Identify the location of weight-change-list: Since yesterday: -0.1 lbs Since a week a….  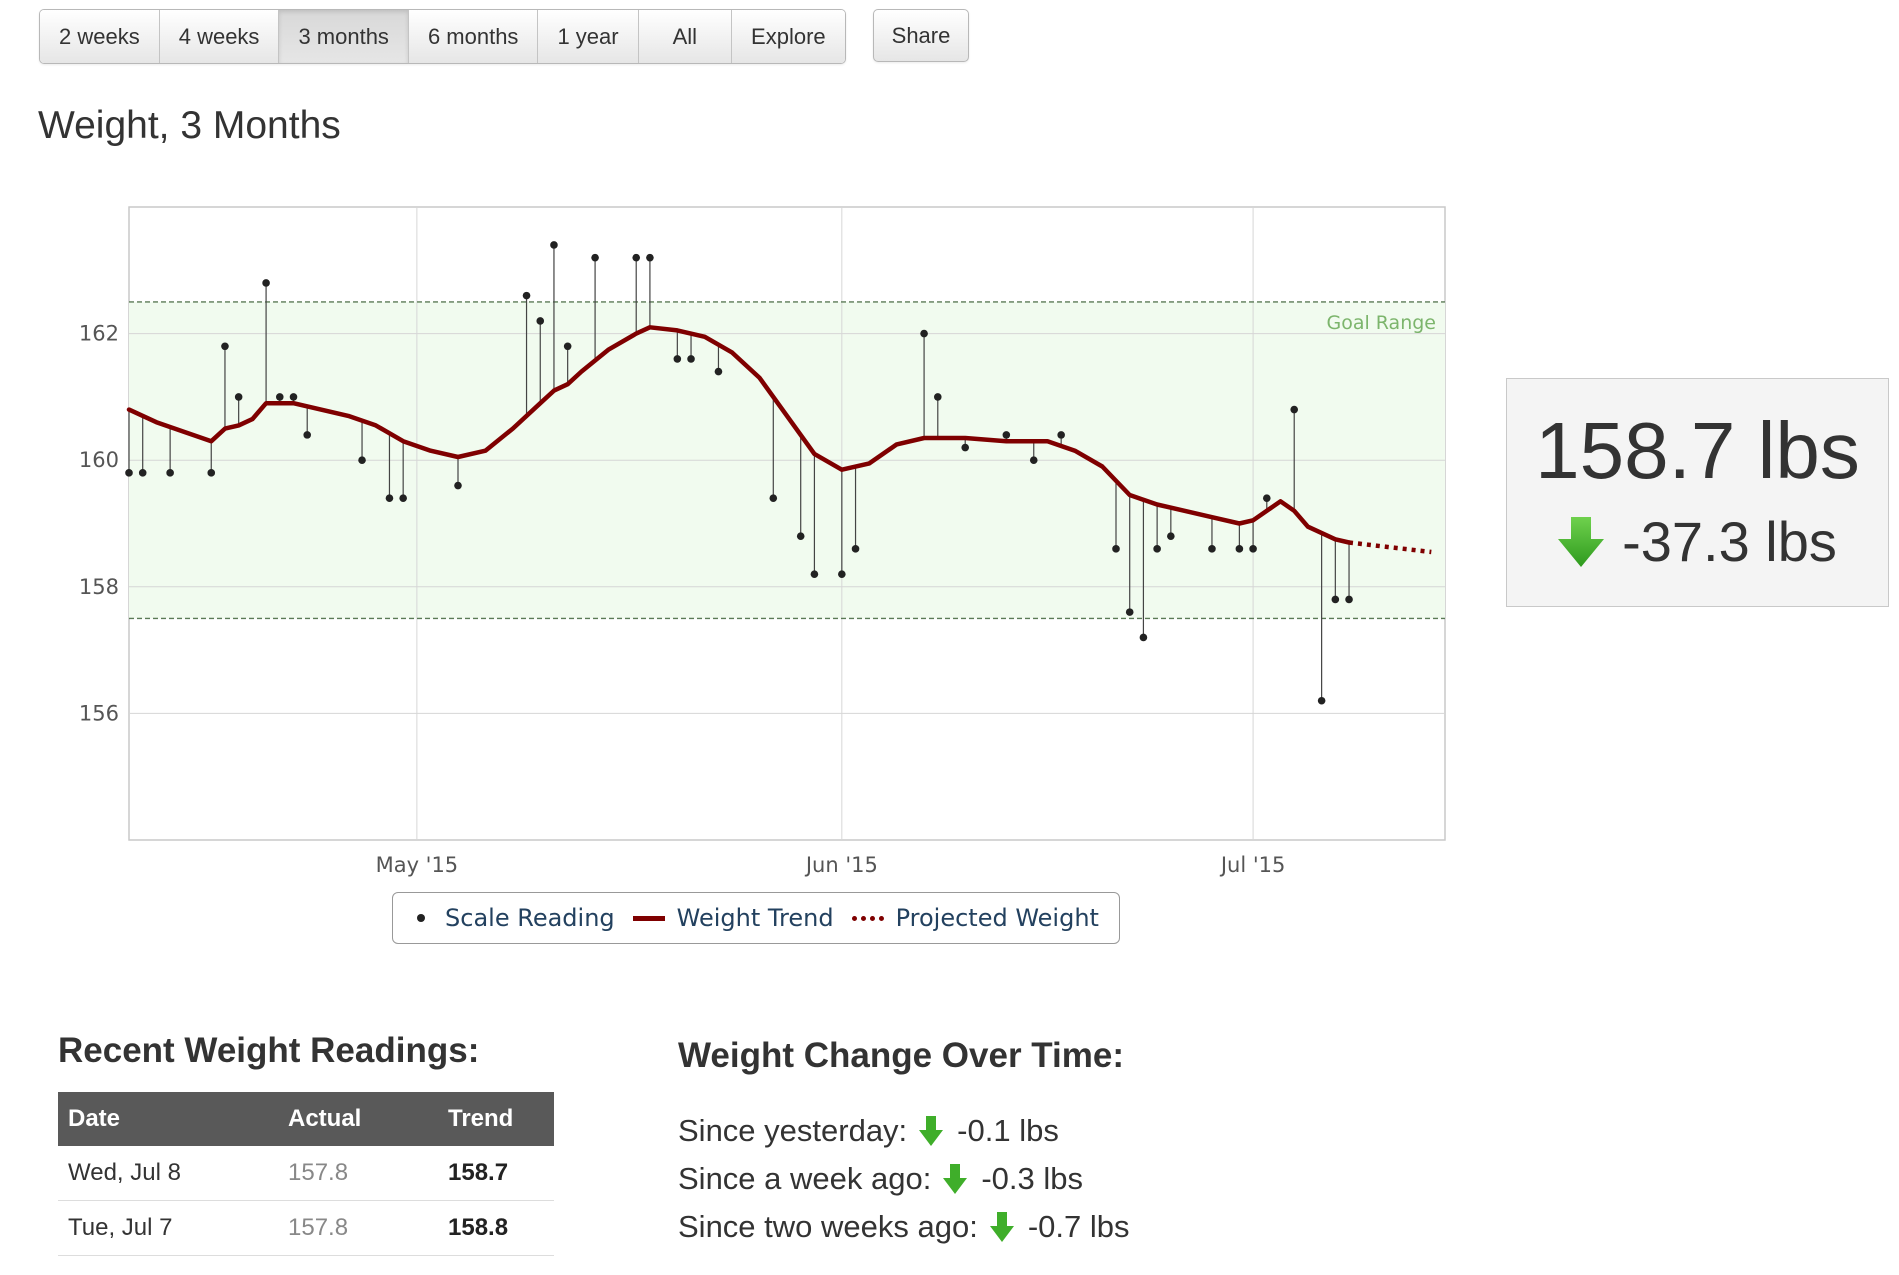
(904, 1179).